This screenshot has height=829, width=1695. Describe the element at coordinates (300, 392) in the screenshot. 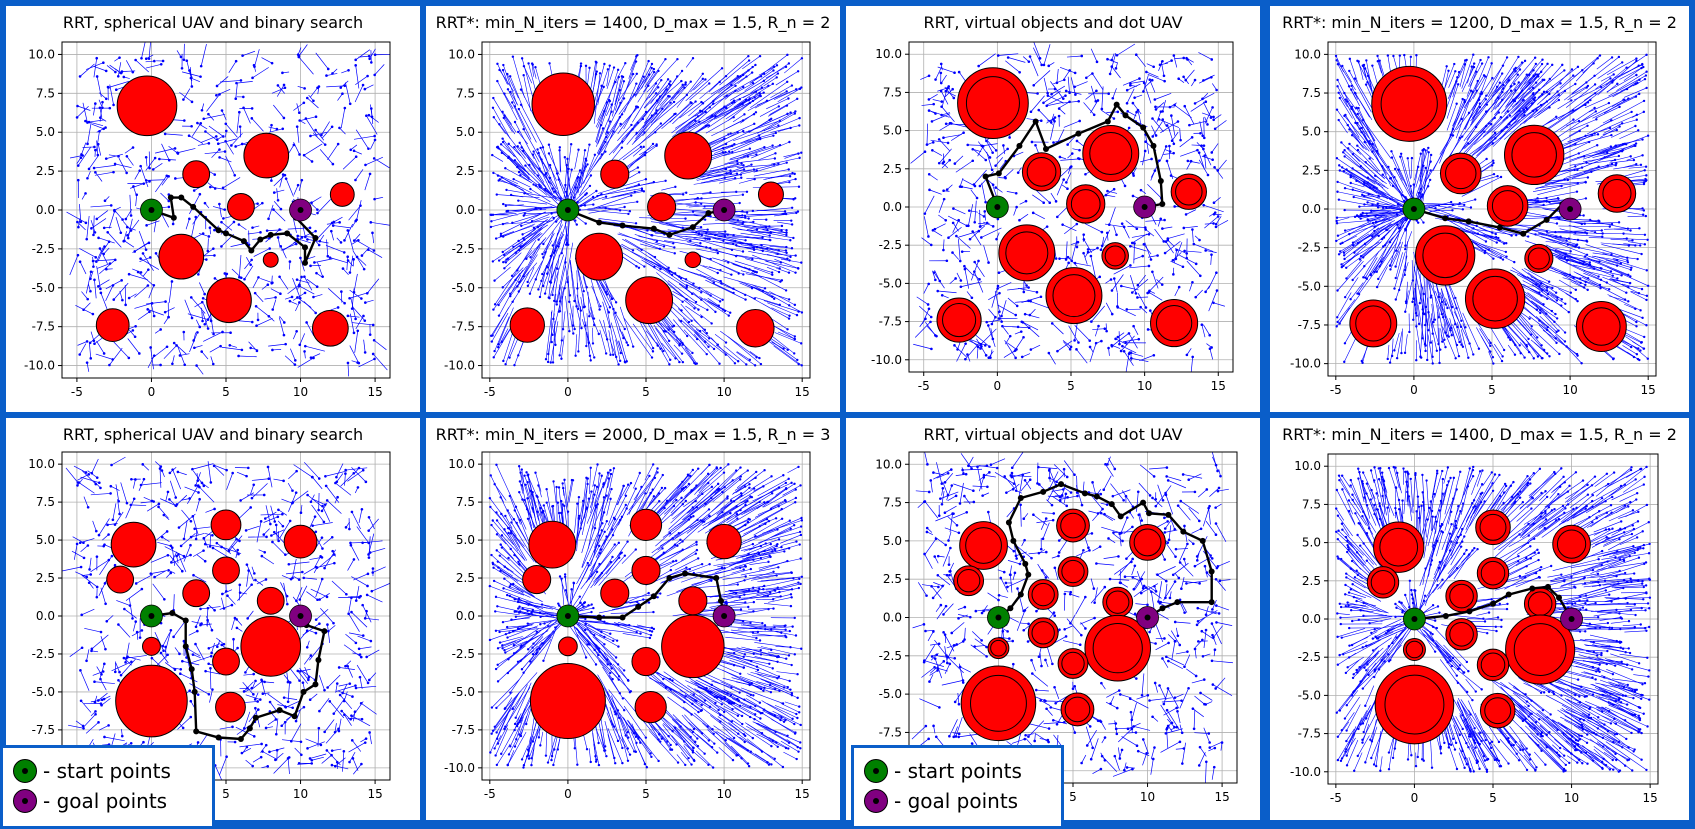

I see `x-tick-label: 10` at that location.